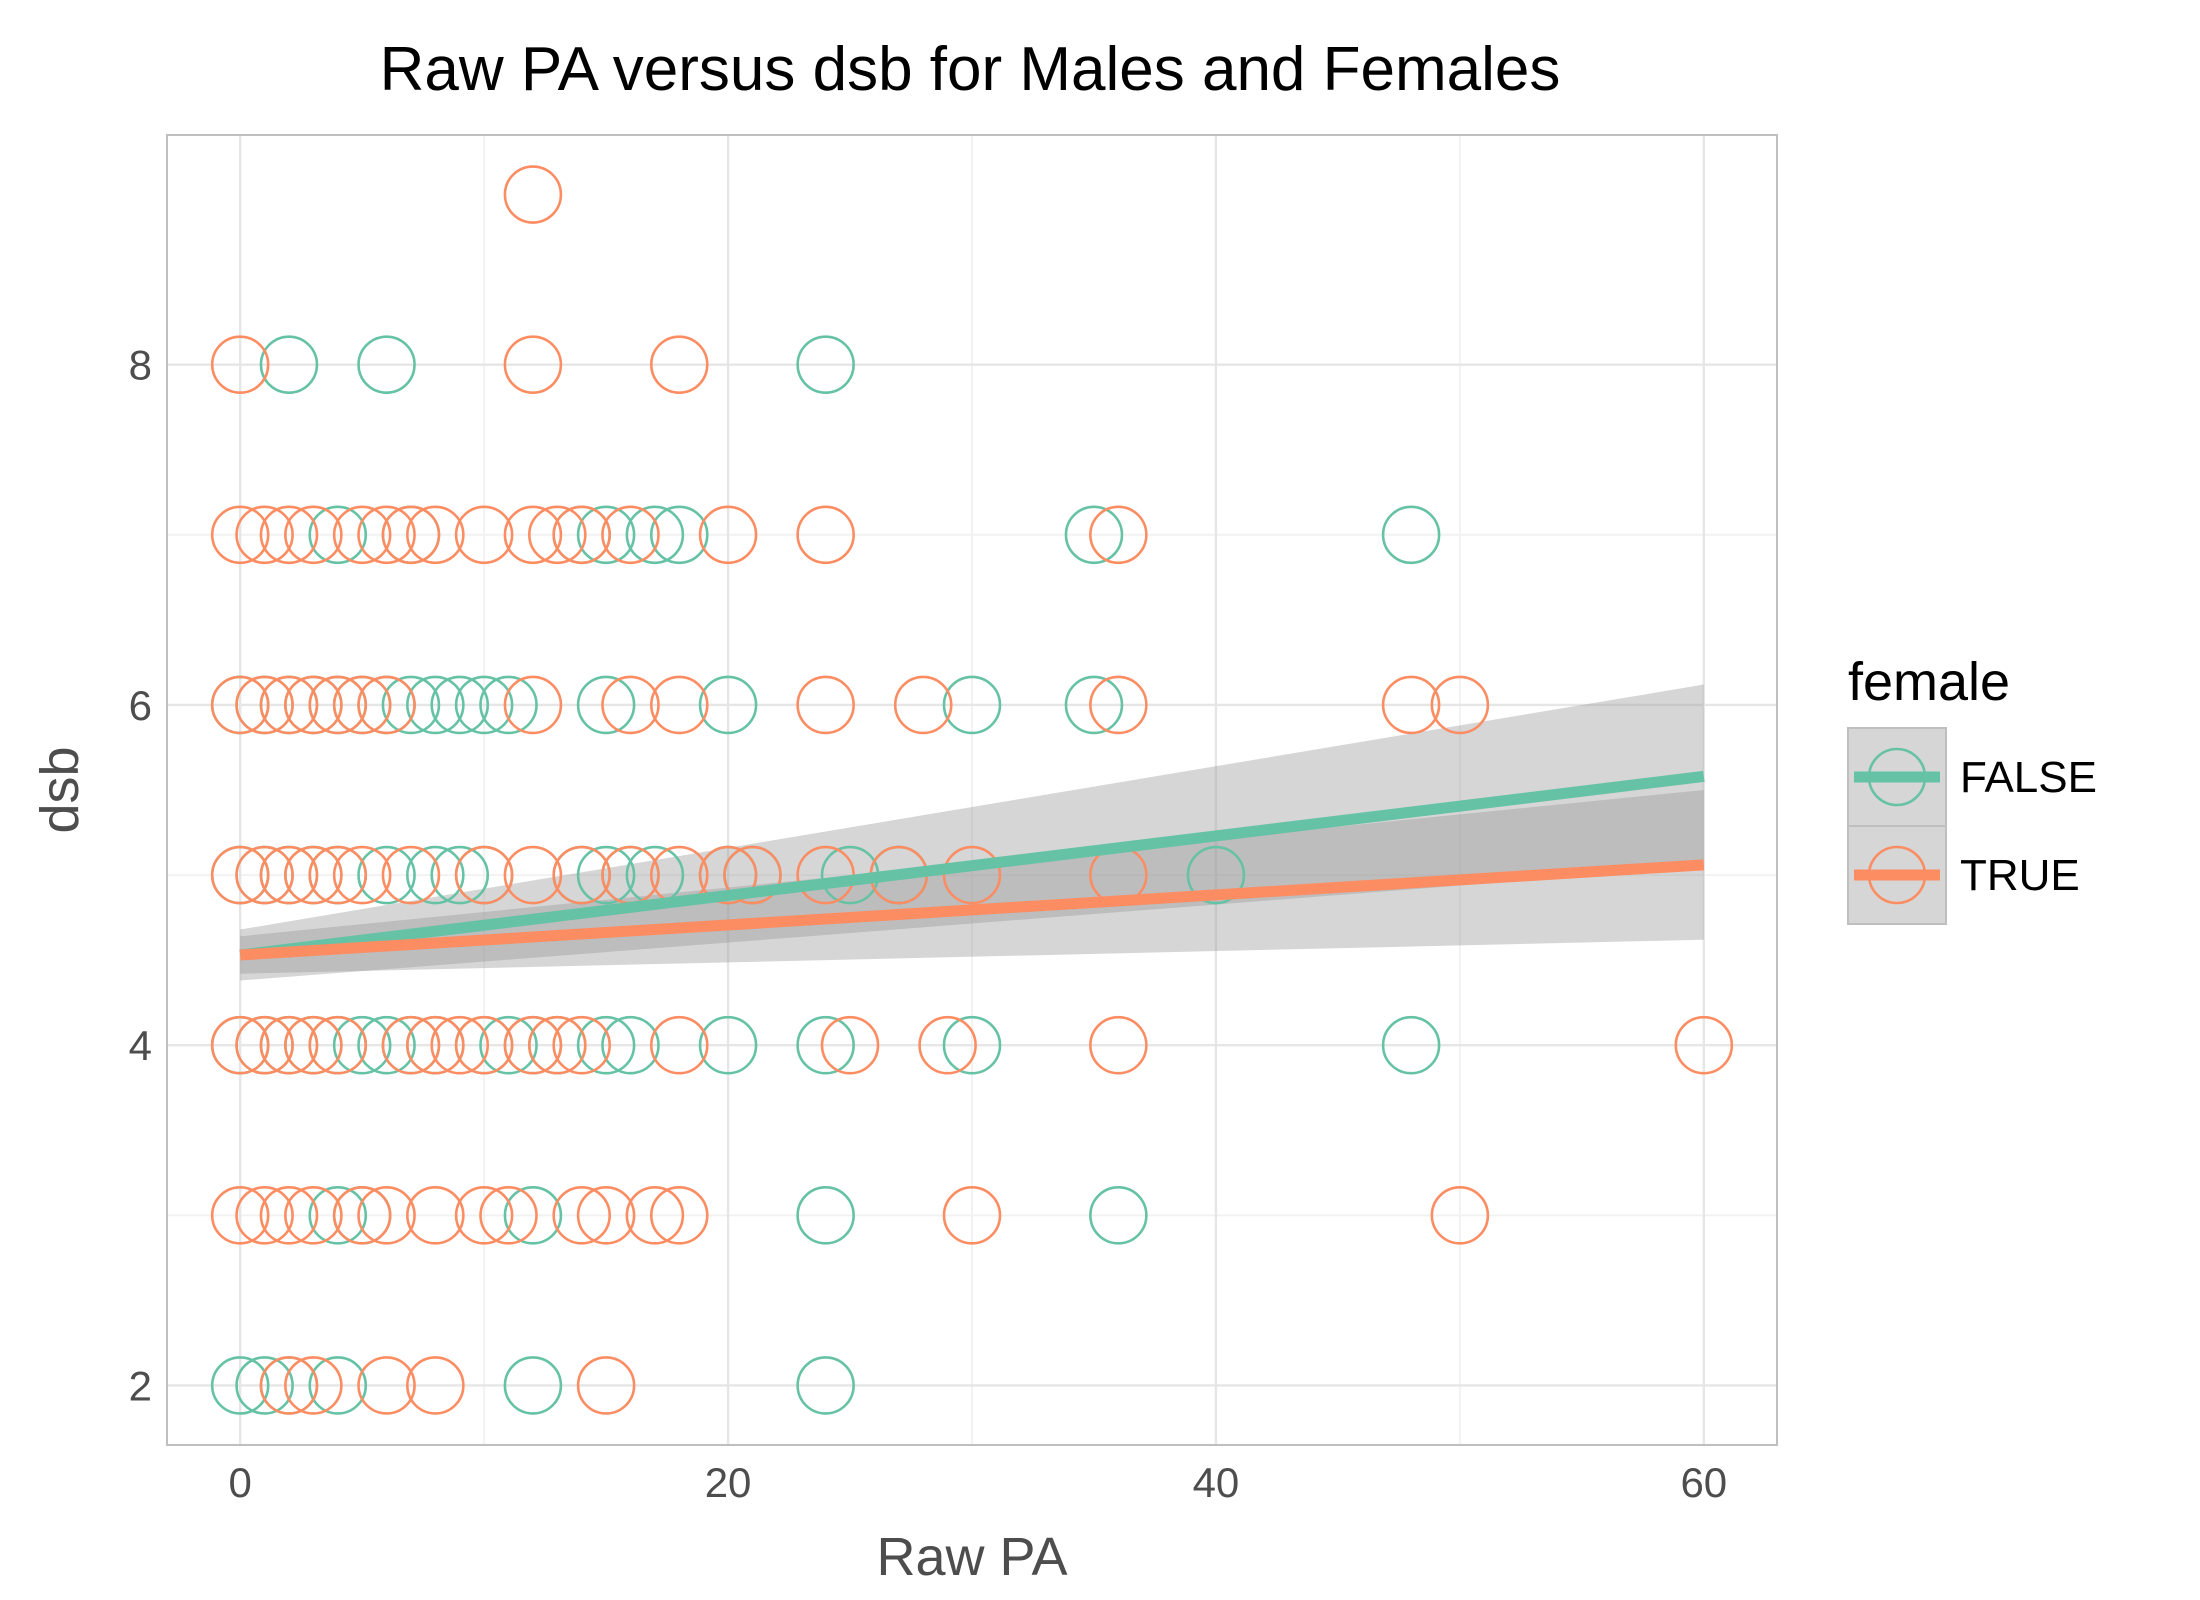 The height and width of the screenshot is (1600, 2200). What do you see at coordinates (240, 1482) in the screenshot?
I see `x-tick-label: 0` at bounding box center [240, 1482].